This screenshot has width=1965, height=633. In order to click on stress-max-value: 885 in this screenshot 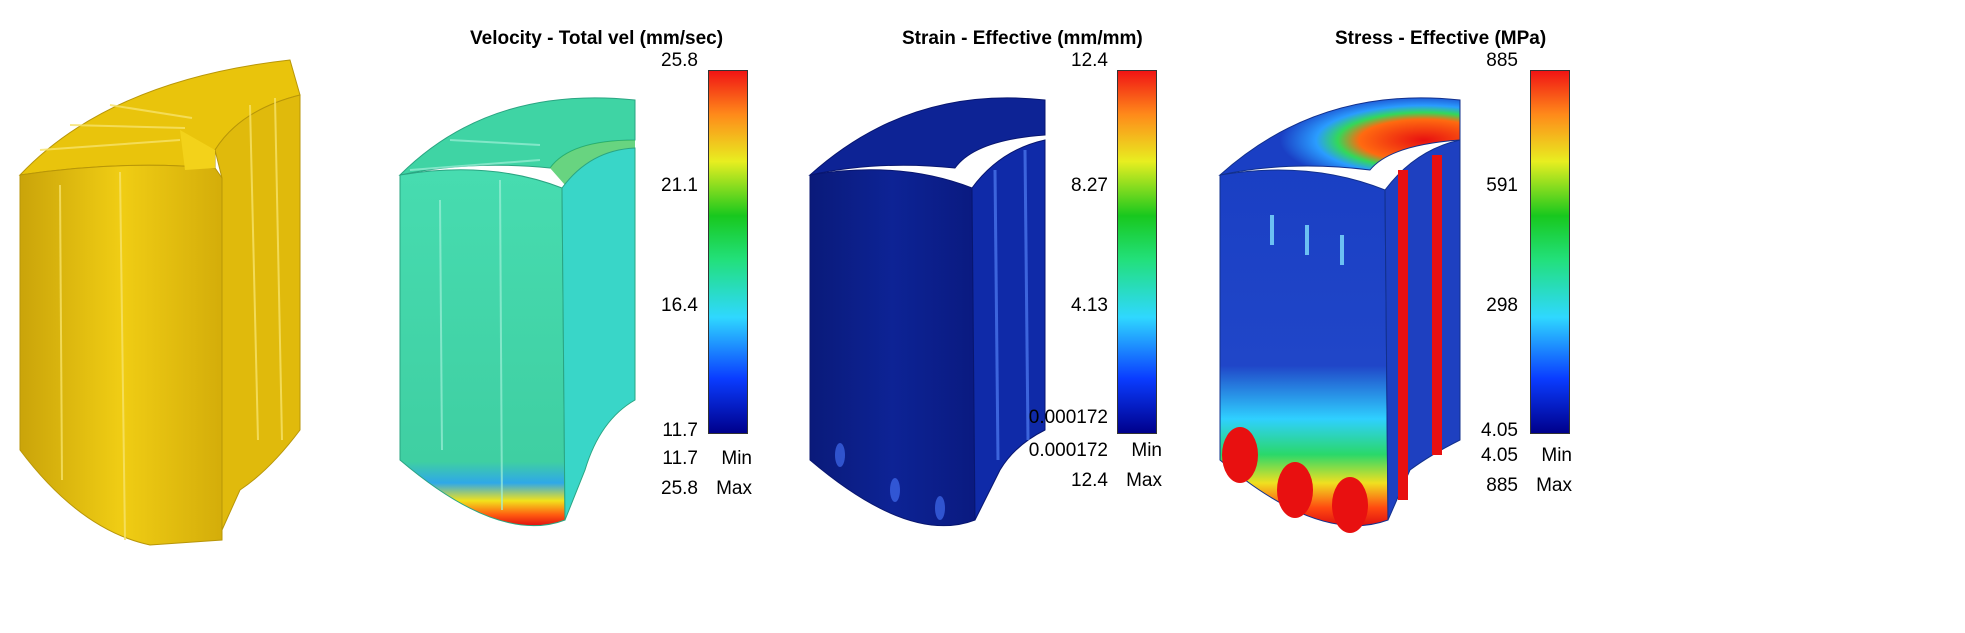, I will do `click(1502, 485)`.